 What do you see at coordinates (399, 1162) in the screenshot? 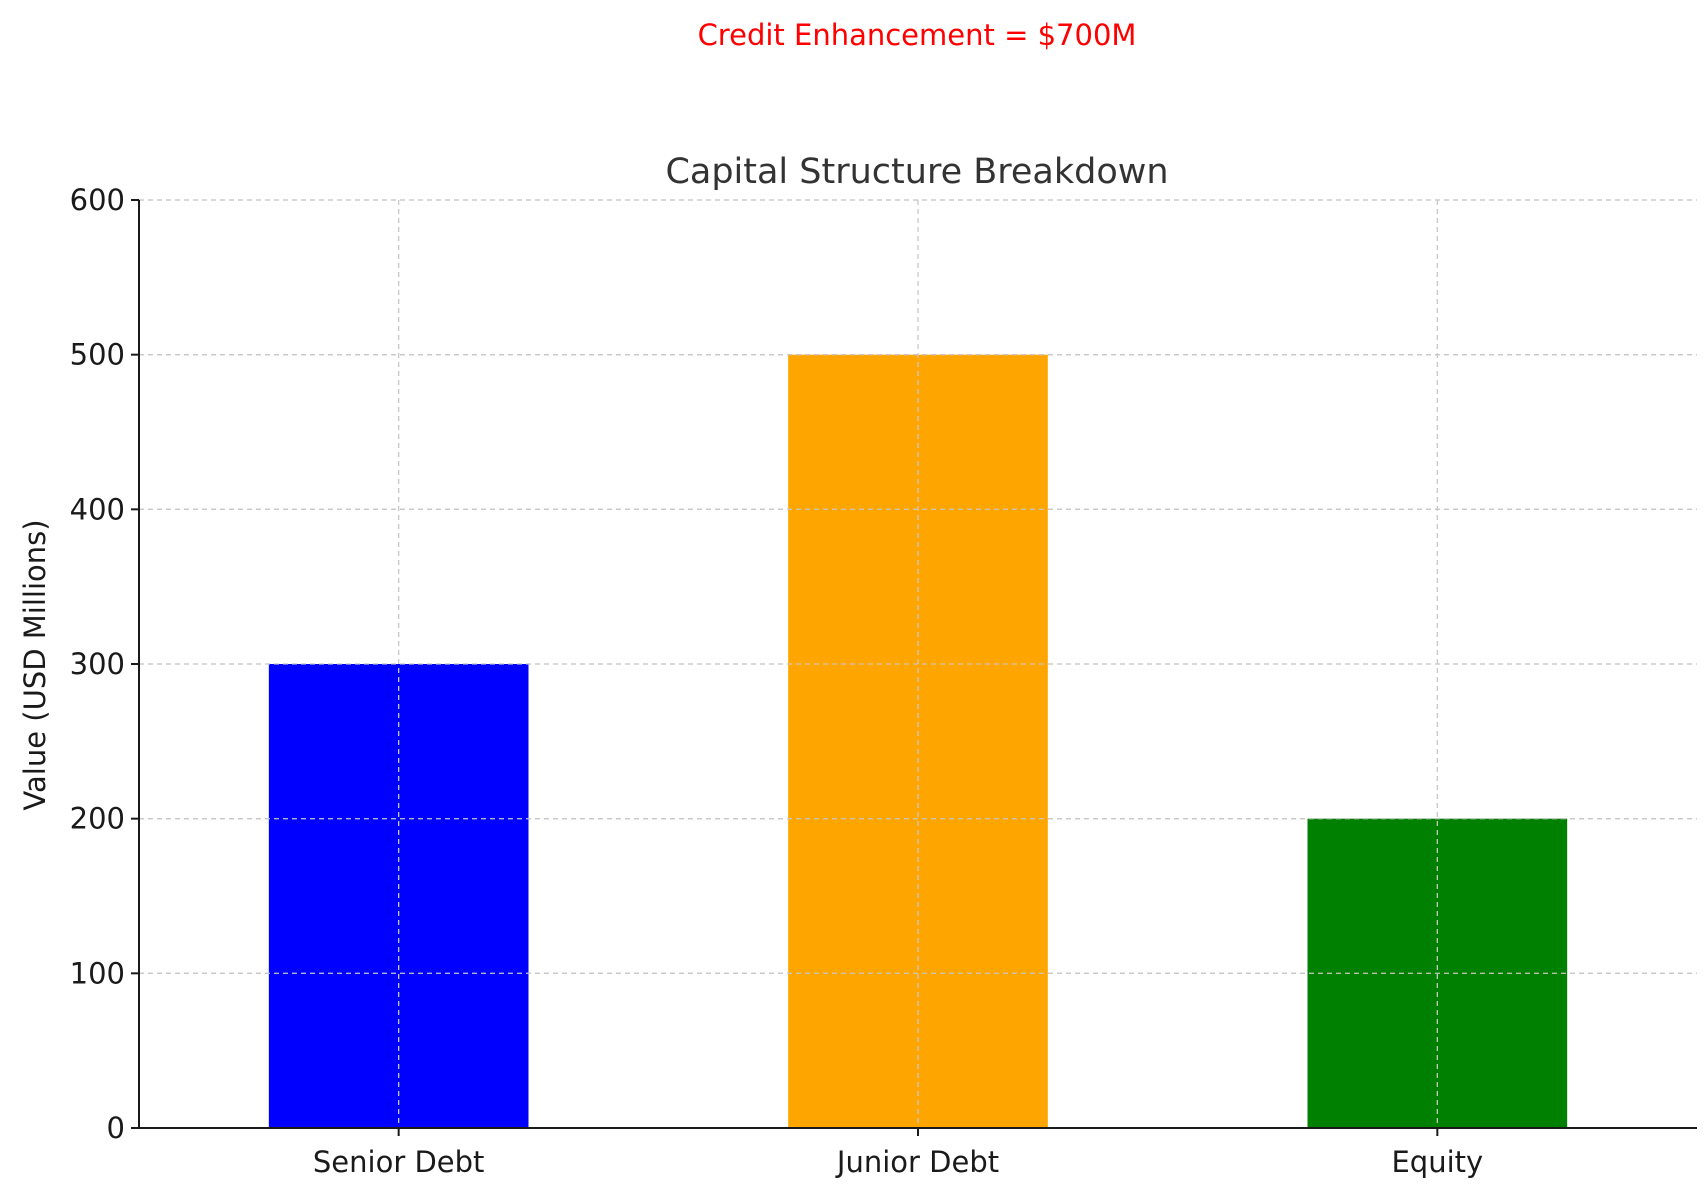
I see `x-tick-label: Senior Debt` at bounding box center [399, 1162].